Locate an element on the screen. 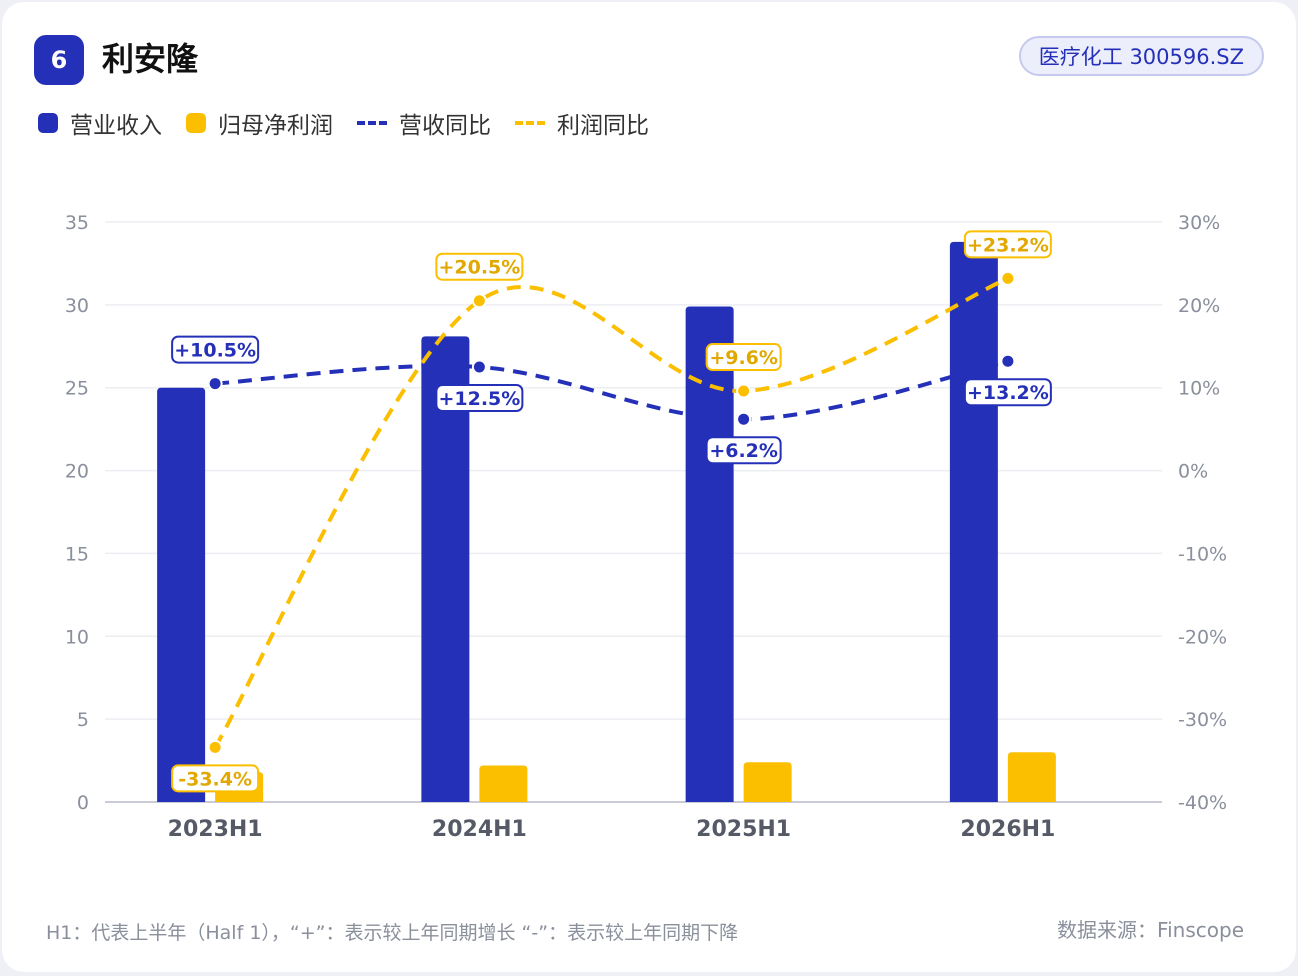  legend-dash-revenue-yoy is located at coordinates (372, 123).